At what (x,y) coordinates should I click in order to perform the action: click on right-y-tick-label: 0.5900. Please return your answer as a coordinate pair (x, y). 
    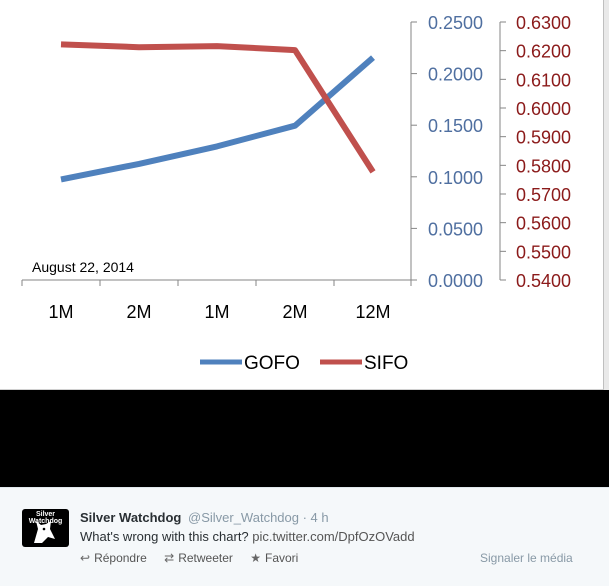
    Looking at the image, I should click on (543, 138).